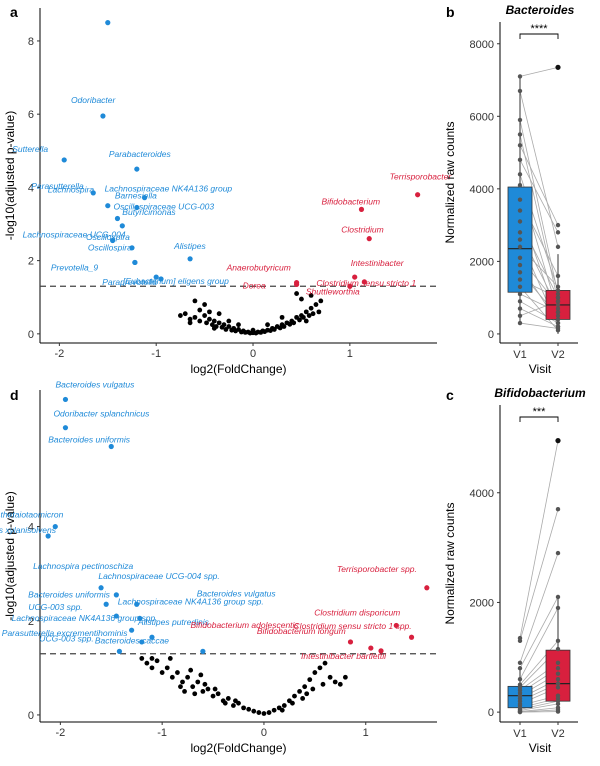 The width and height of the screenshot is (600, 766). I want to click on panel-letter-a: a, so click(14, 12).